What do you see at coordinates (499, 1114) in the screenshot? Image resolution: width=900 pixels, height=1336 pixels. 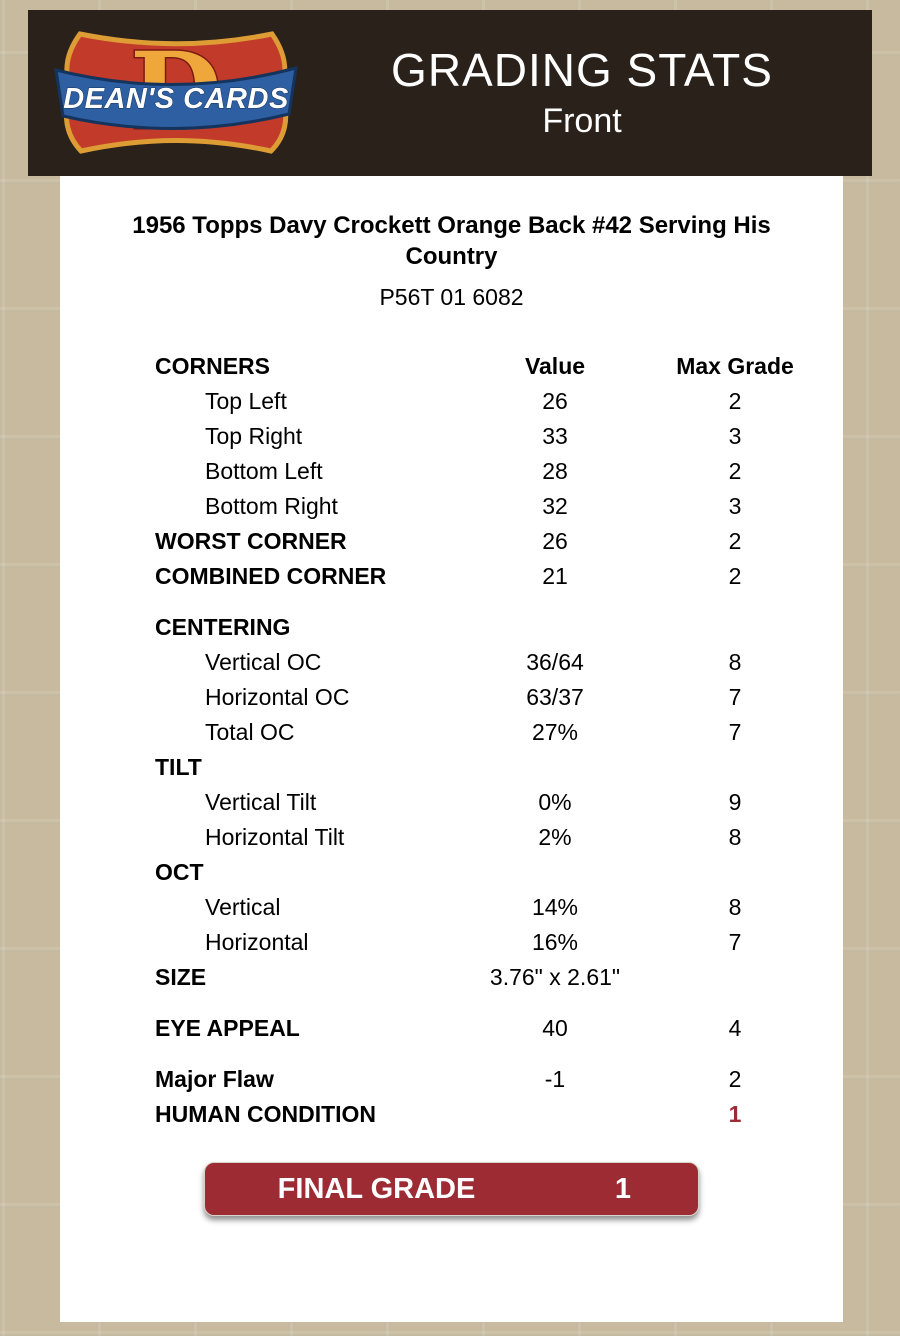 I see `table-row: HUMAN CONDITION 1` at bounding box center [499, 1114].